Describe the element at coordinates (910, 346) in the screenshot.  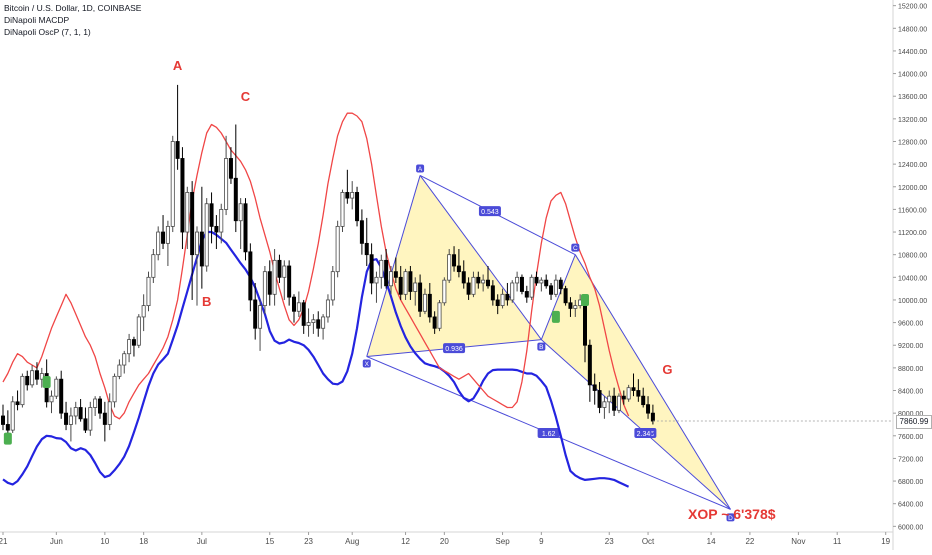
I see `y-tick-label: 9200.00` at that location.